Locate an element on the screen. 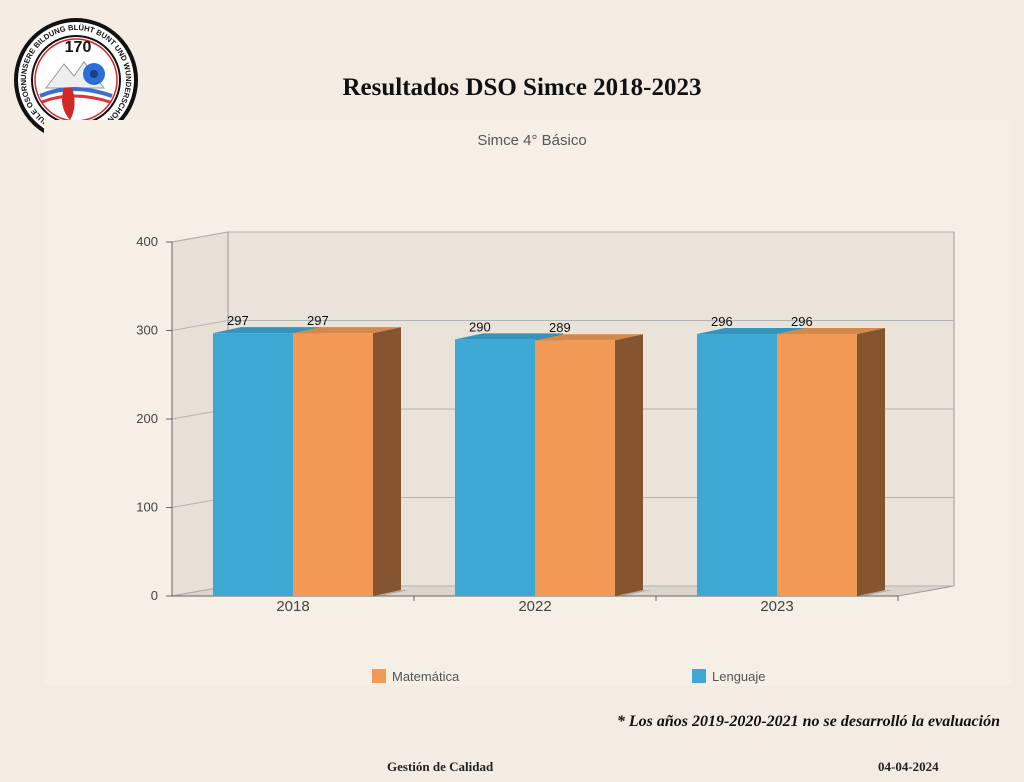  legend-label: Matemática is located at coordinates (426, 676).